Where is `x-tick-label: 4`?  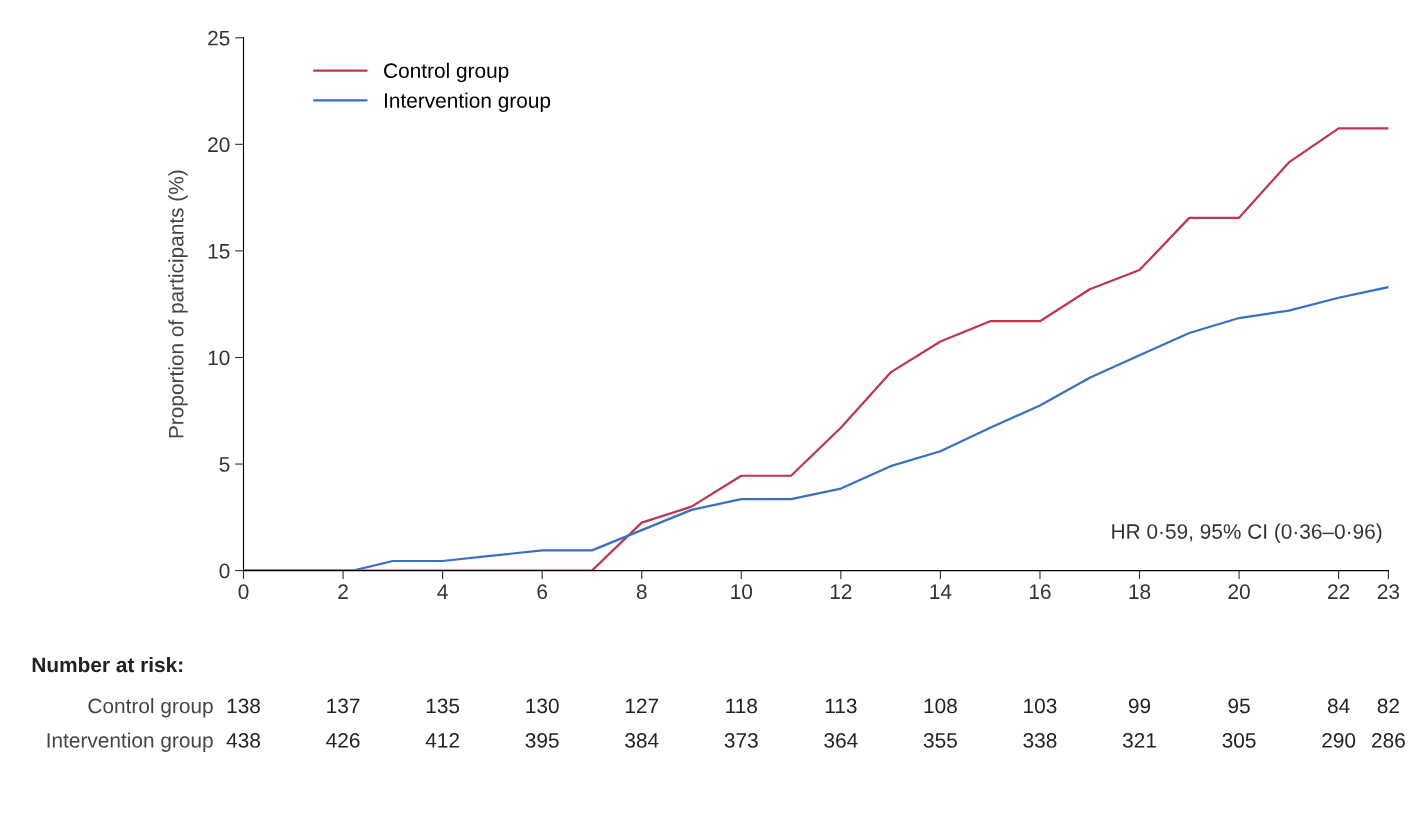
x-tick-label: 4 is located at coordinates (442, 591).